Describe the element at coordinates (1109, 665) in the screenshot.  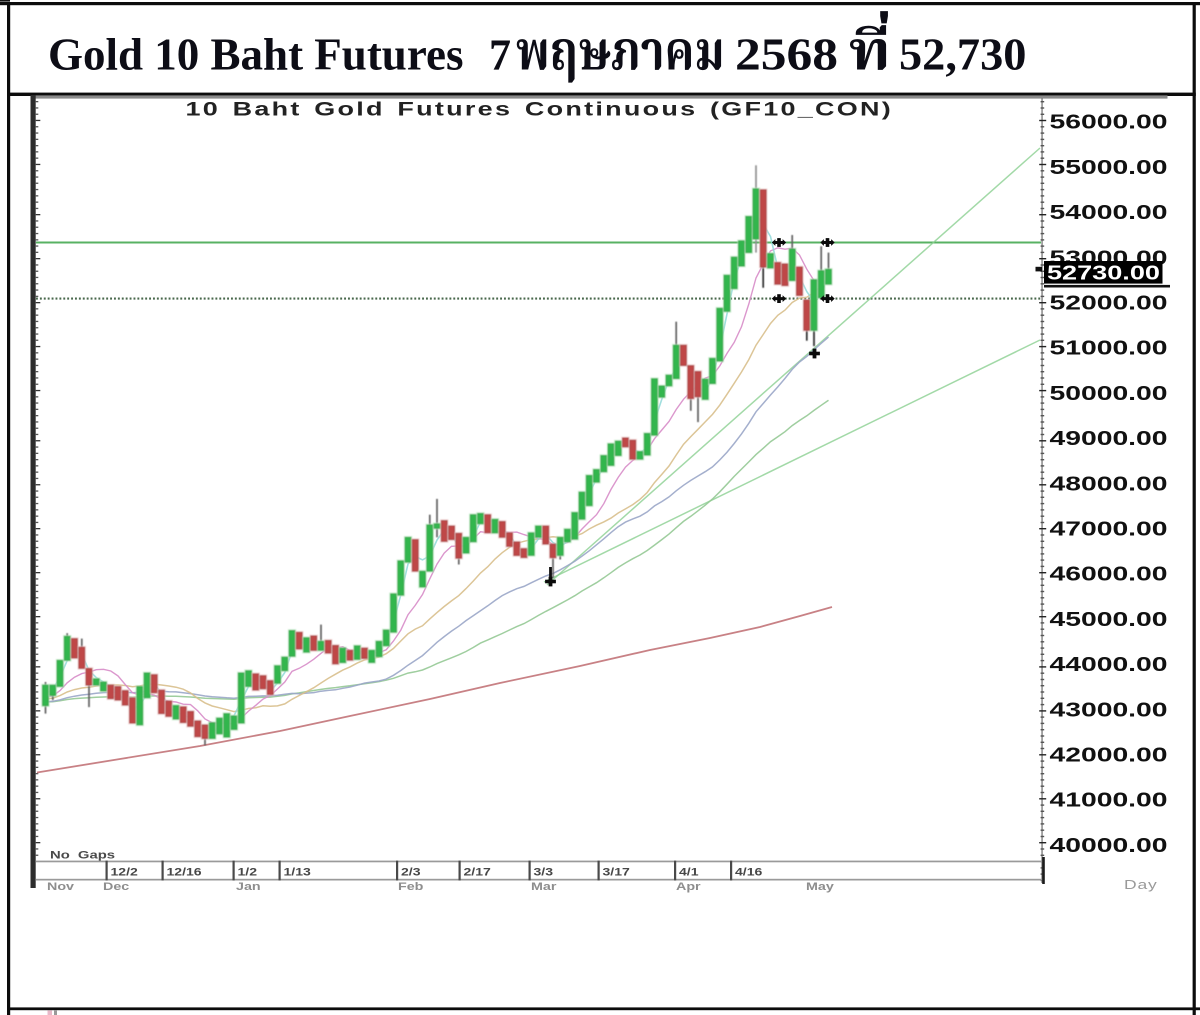
I see `svg-text: 44000.00` at that location.